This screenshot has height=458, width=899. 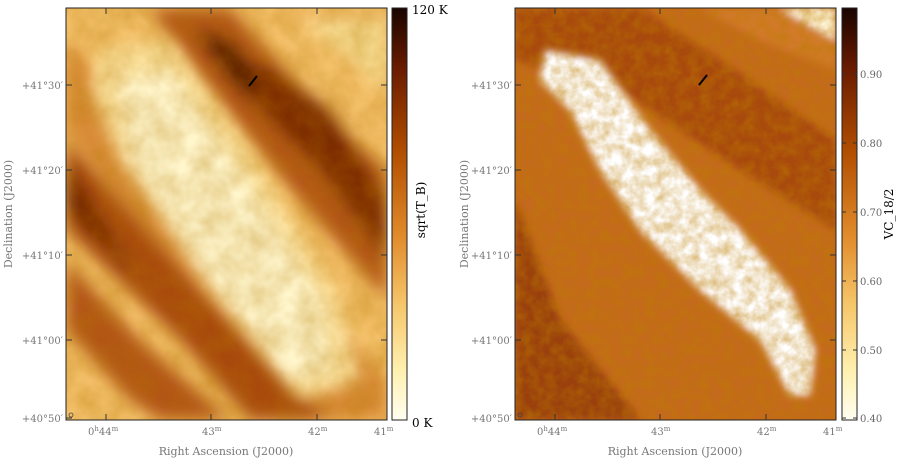 What do you see at coordinates (833, 431) in the screenshot?
I see `right-xtick-label: 41m` at bounding box center [833, 431].